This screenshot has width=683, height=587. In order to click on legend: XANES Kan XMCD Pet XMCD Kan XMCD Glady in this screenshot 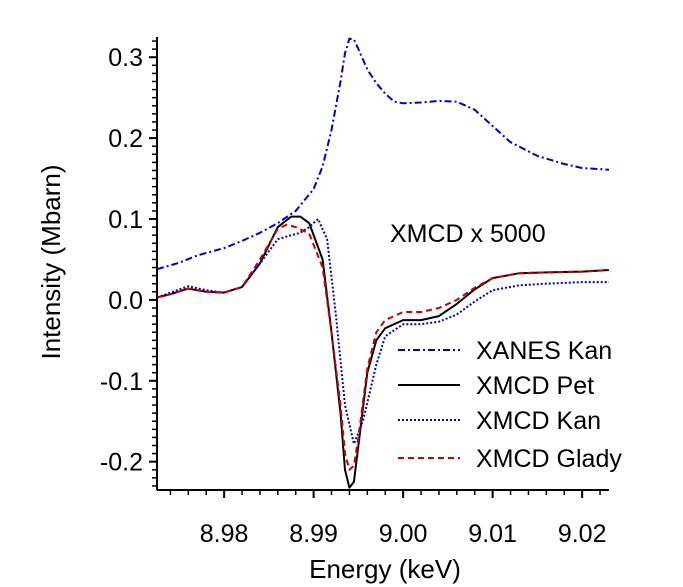, I will do `click(510, 405)`.